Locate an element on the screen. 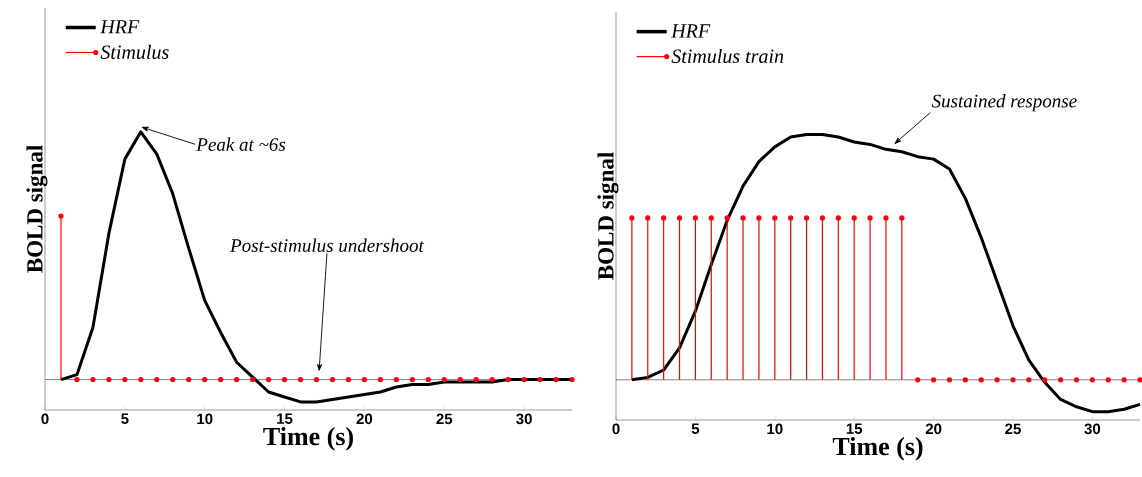  annotation: Sustained response is located at coordinates (1004, 103).